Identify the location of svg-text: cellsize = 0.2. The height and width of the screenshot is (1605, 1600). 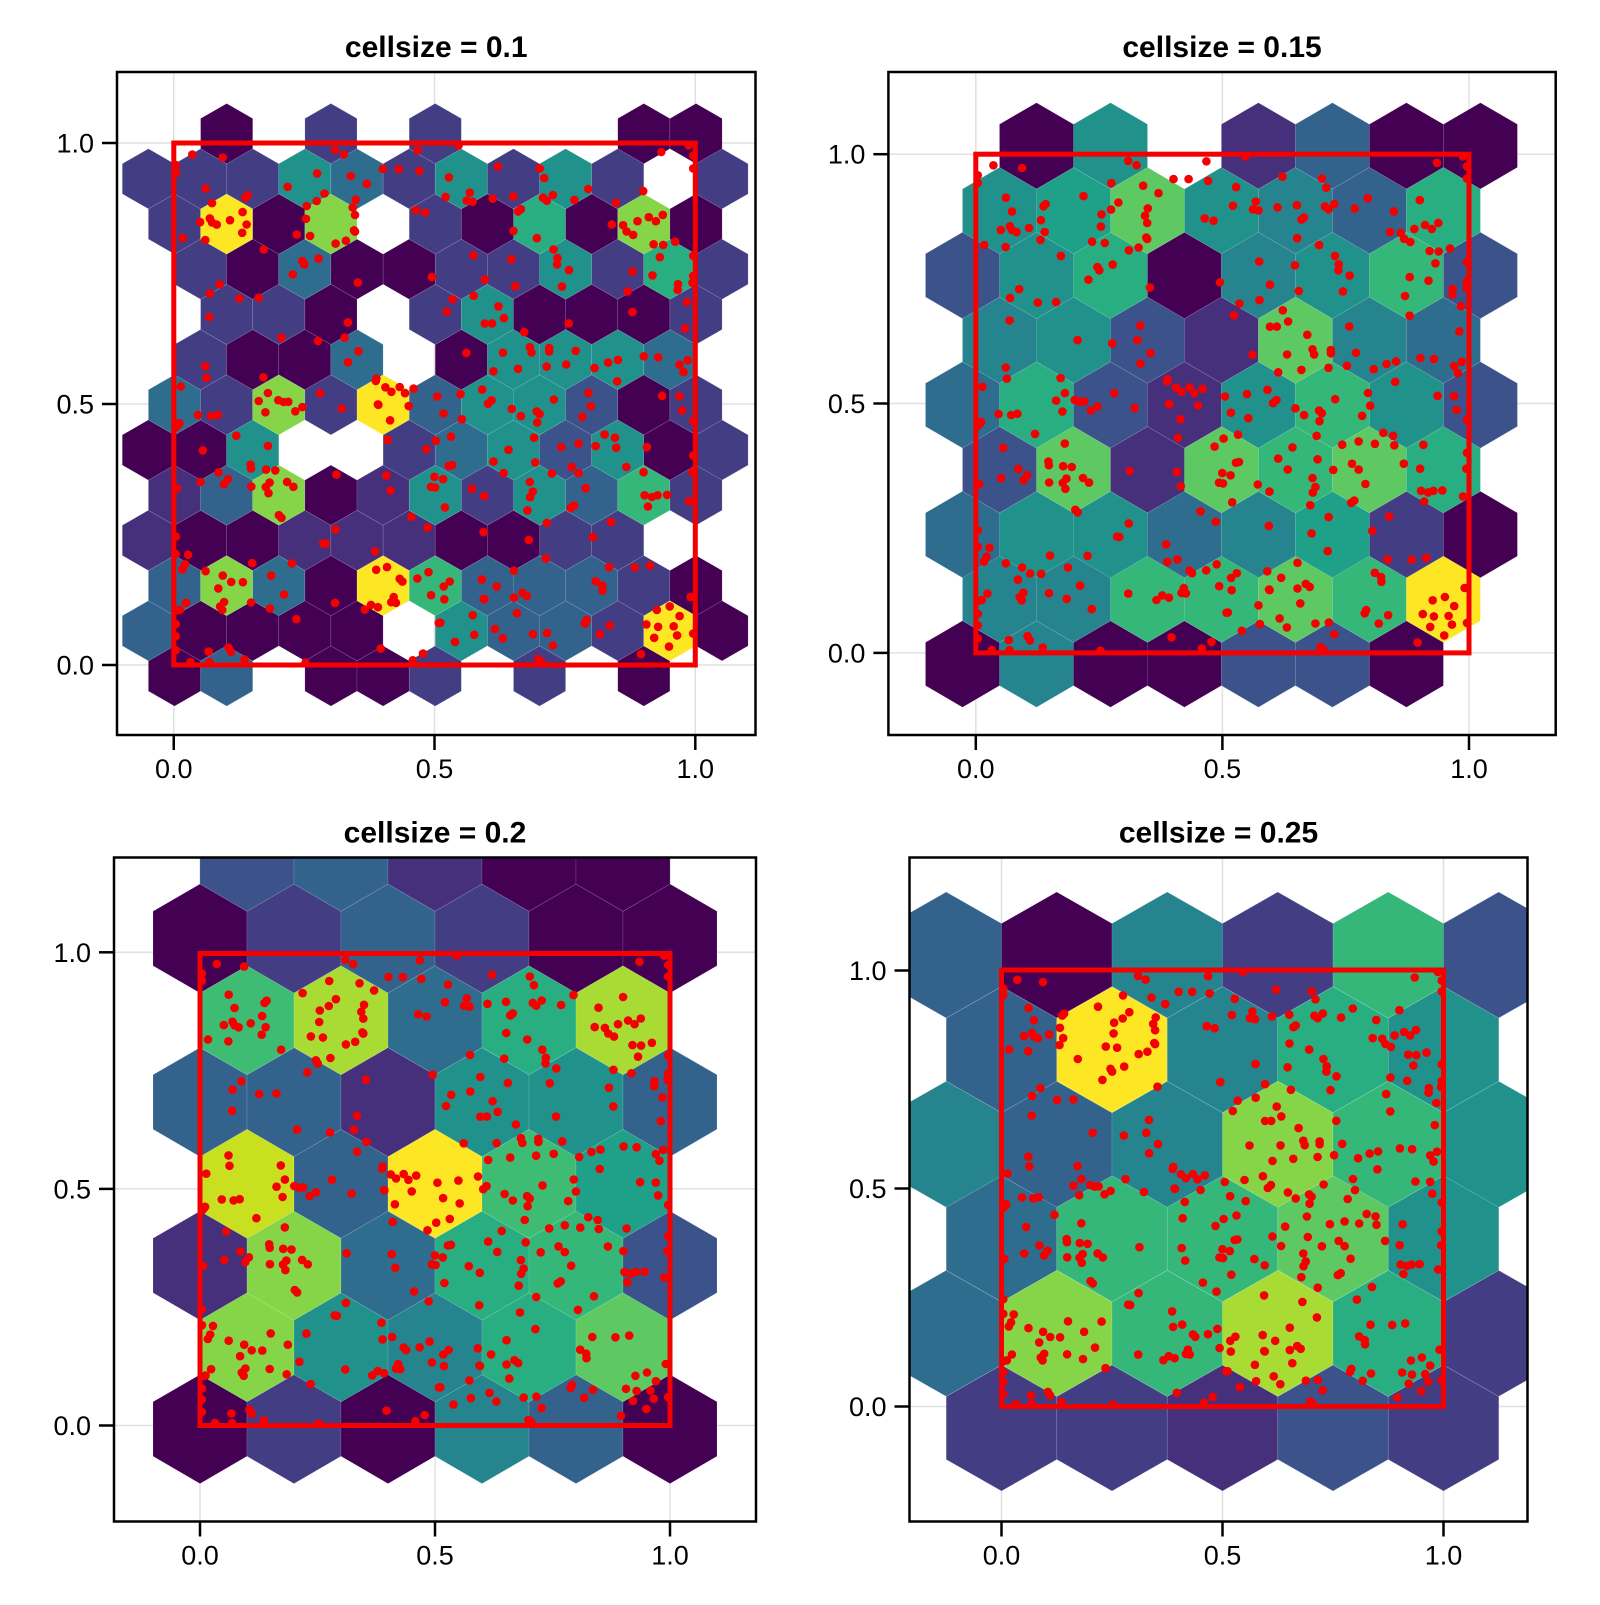
(435, 833).